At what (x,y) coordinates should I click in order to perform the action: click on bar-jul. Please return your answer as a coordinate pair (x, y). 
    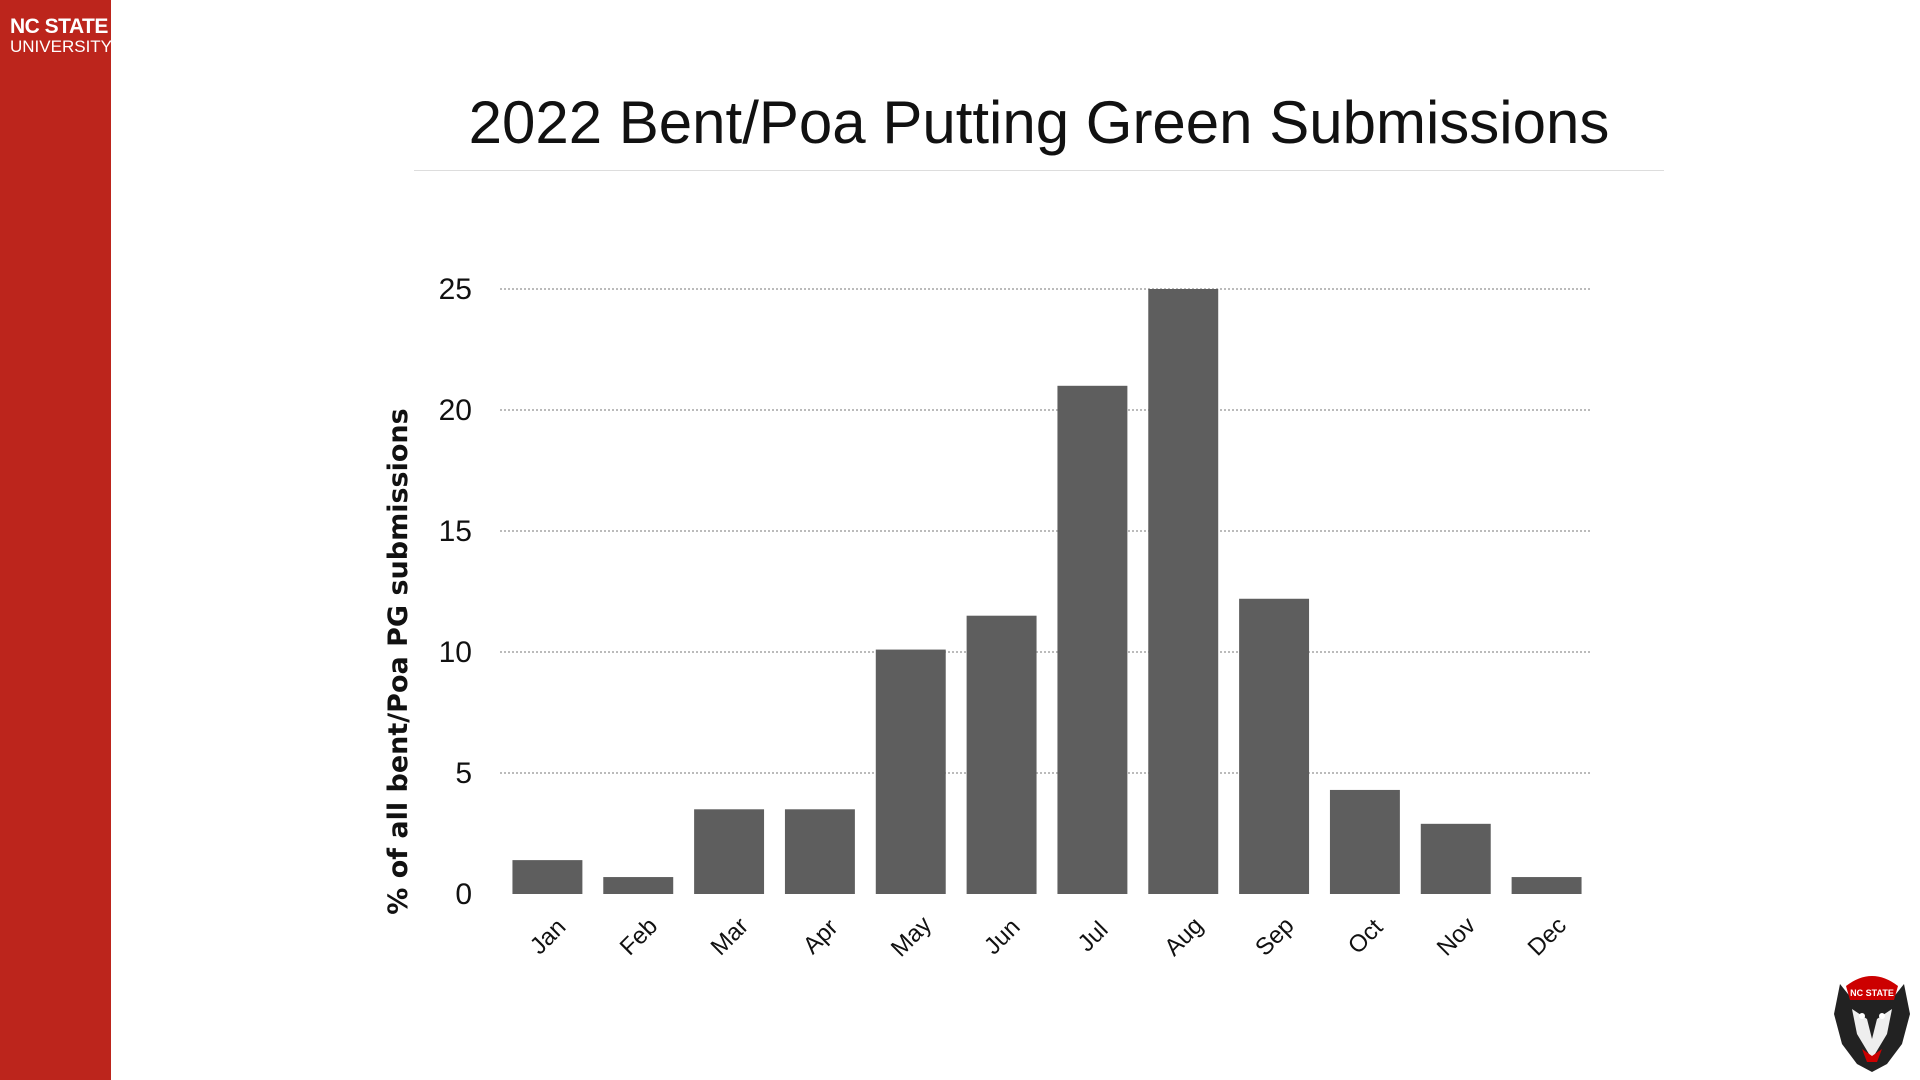
    Looking at the image, I should click on (1092, 639).